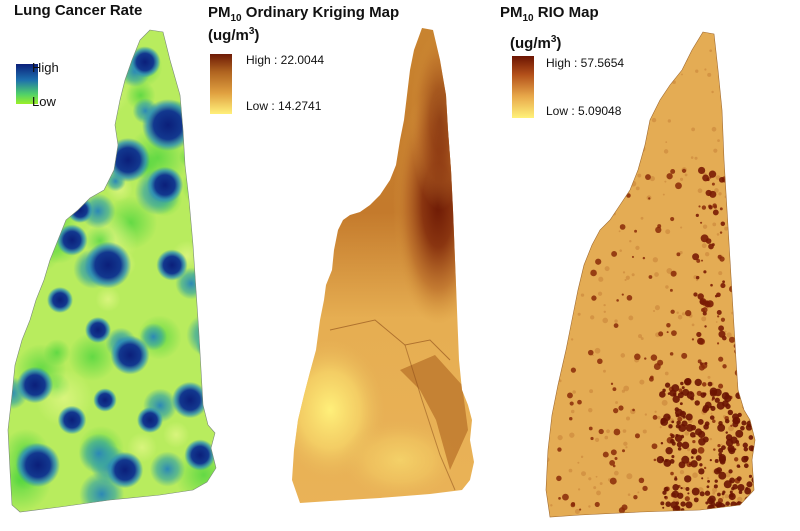 The image size is (800, 531). What do you see at coordinates (536, 43) in the screenshot?
I see `rio-units: (ug/m3)` at bounding box center [536, 43].